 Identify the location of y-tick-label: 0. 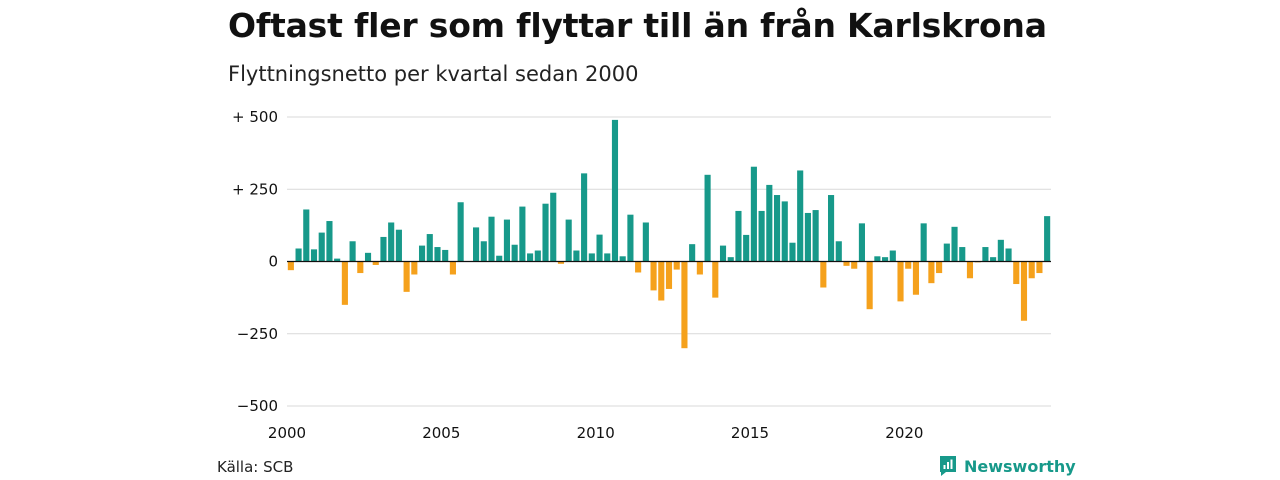
(273, 262).